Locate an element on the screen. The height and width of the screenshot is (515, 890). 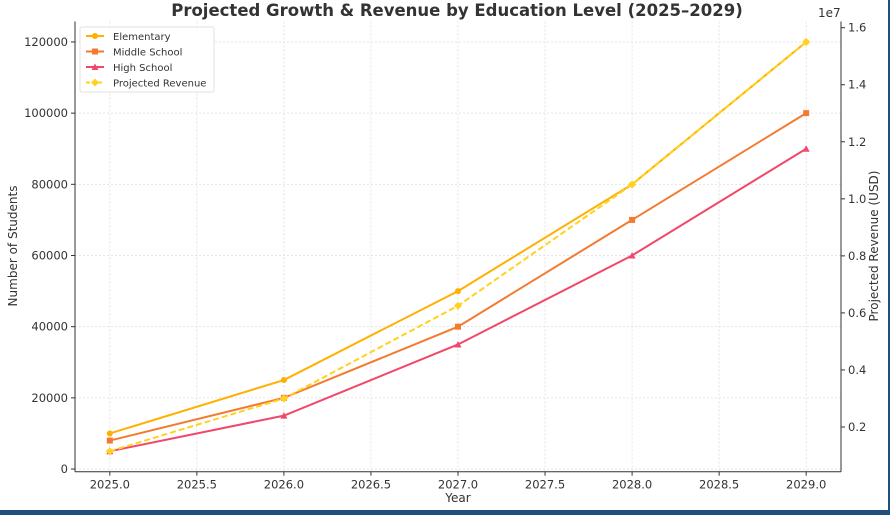
y-tick-label: 120000 is located at coordinates (46, 42).